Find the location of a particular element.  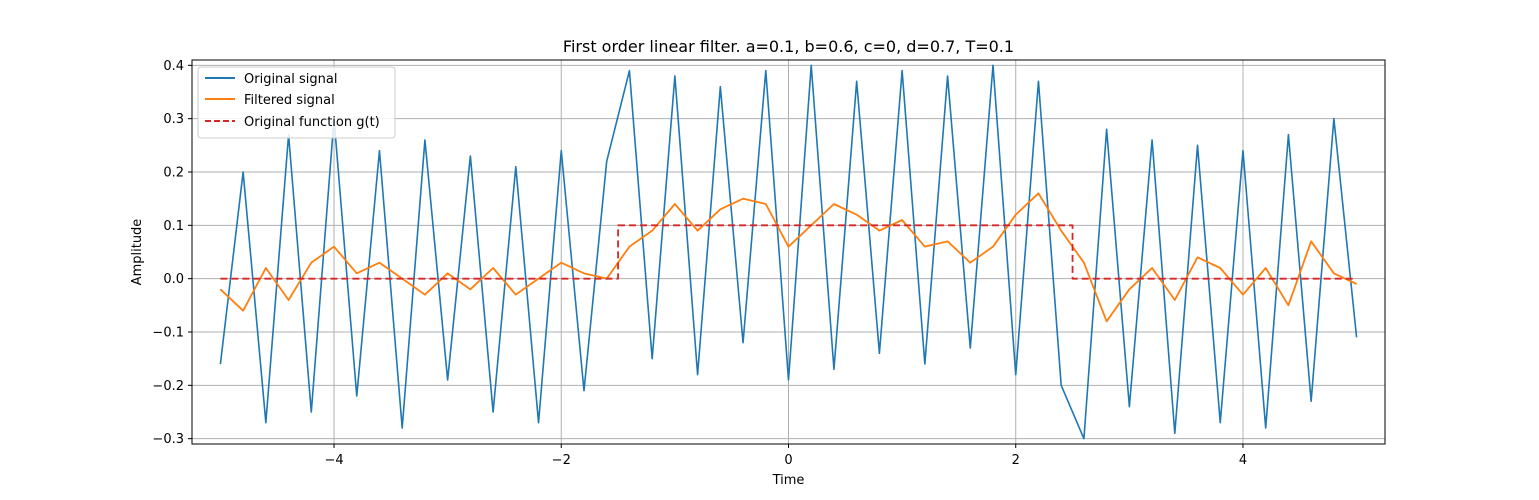

x-tick-label: 0 is located at coordinates (788, 460).